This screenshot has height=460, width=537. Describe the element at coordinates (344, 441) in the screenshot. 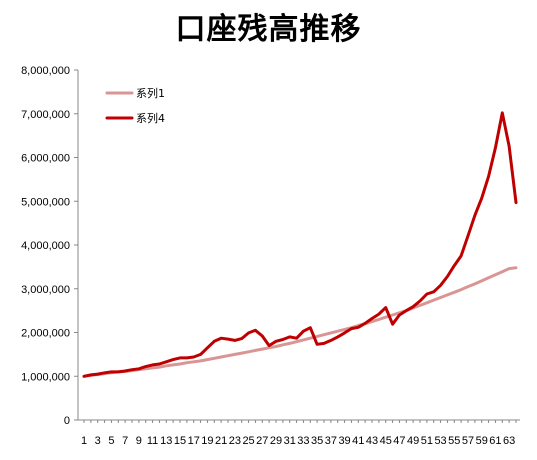

I see `x-tick-label: 39` at that location.